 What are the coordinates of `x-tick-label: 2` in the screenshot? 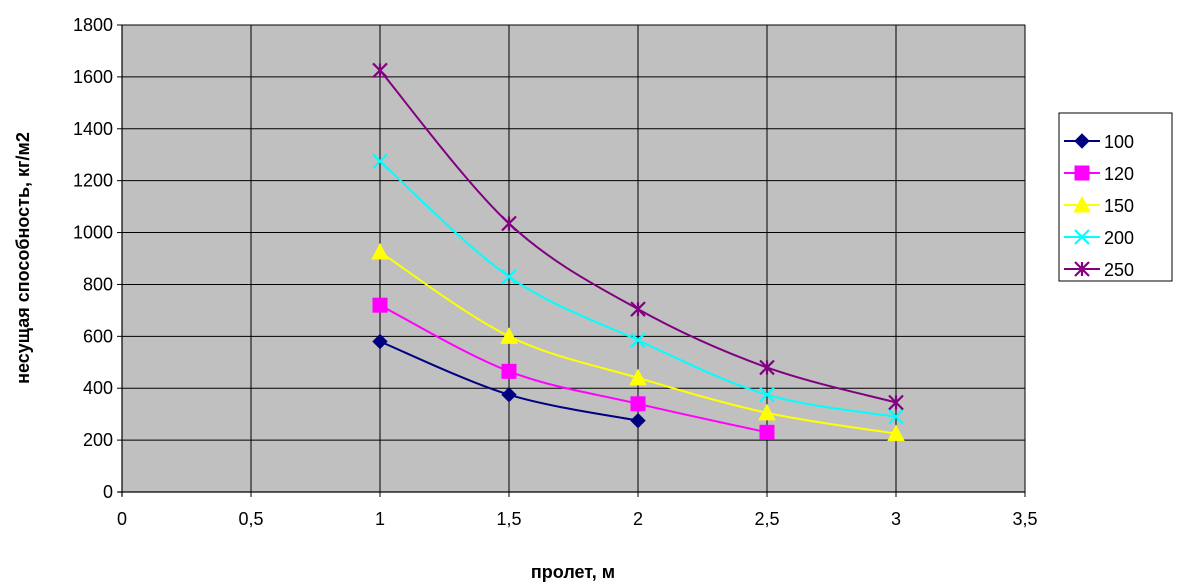 It's located at (638, 519).